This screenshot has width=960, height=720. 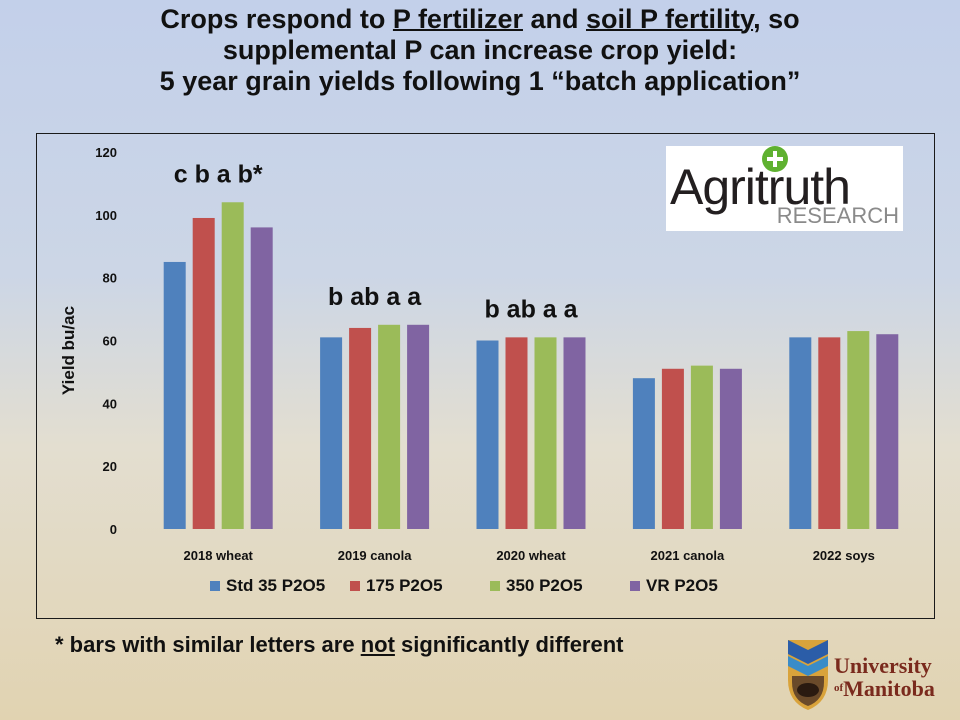 What do you see at coordinates (883, 665) in the screenshot?
I see `university-line-1: University` at bounding box center [883, 665].